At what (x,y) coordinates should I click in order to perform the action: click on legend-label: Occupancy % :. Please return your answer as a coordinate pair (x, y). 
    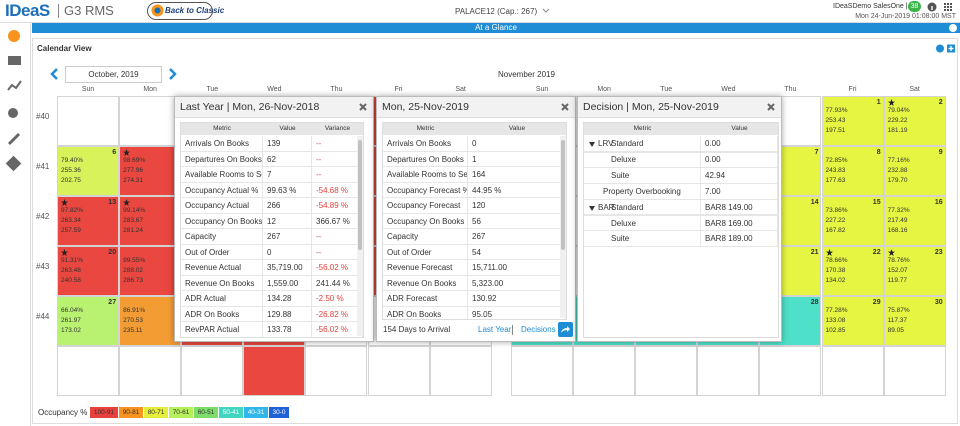
    Looking at the image, I should click on (65, 412).